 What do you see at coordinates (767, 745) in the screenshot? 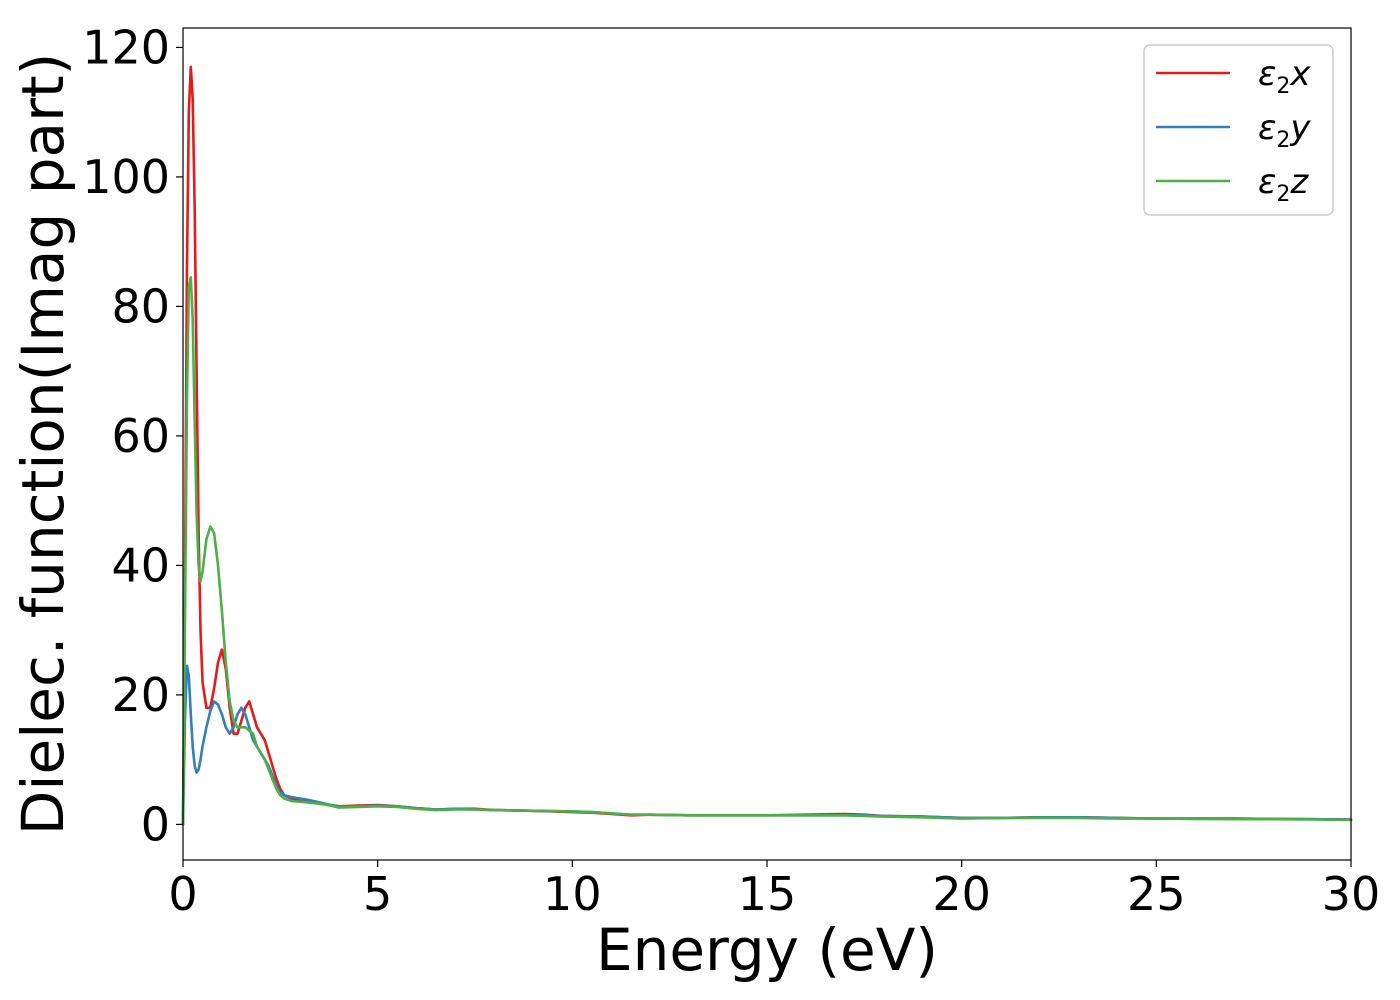
I see `series-line-y` at bounding box center [767, 745].